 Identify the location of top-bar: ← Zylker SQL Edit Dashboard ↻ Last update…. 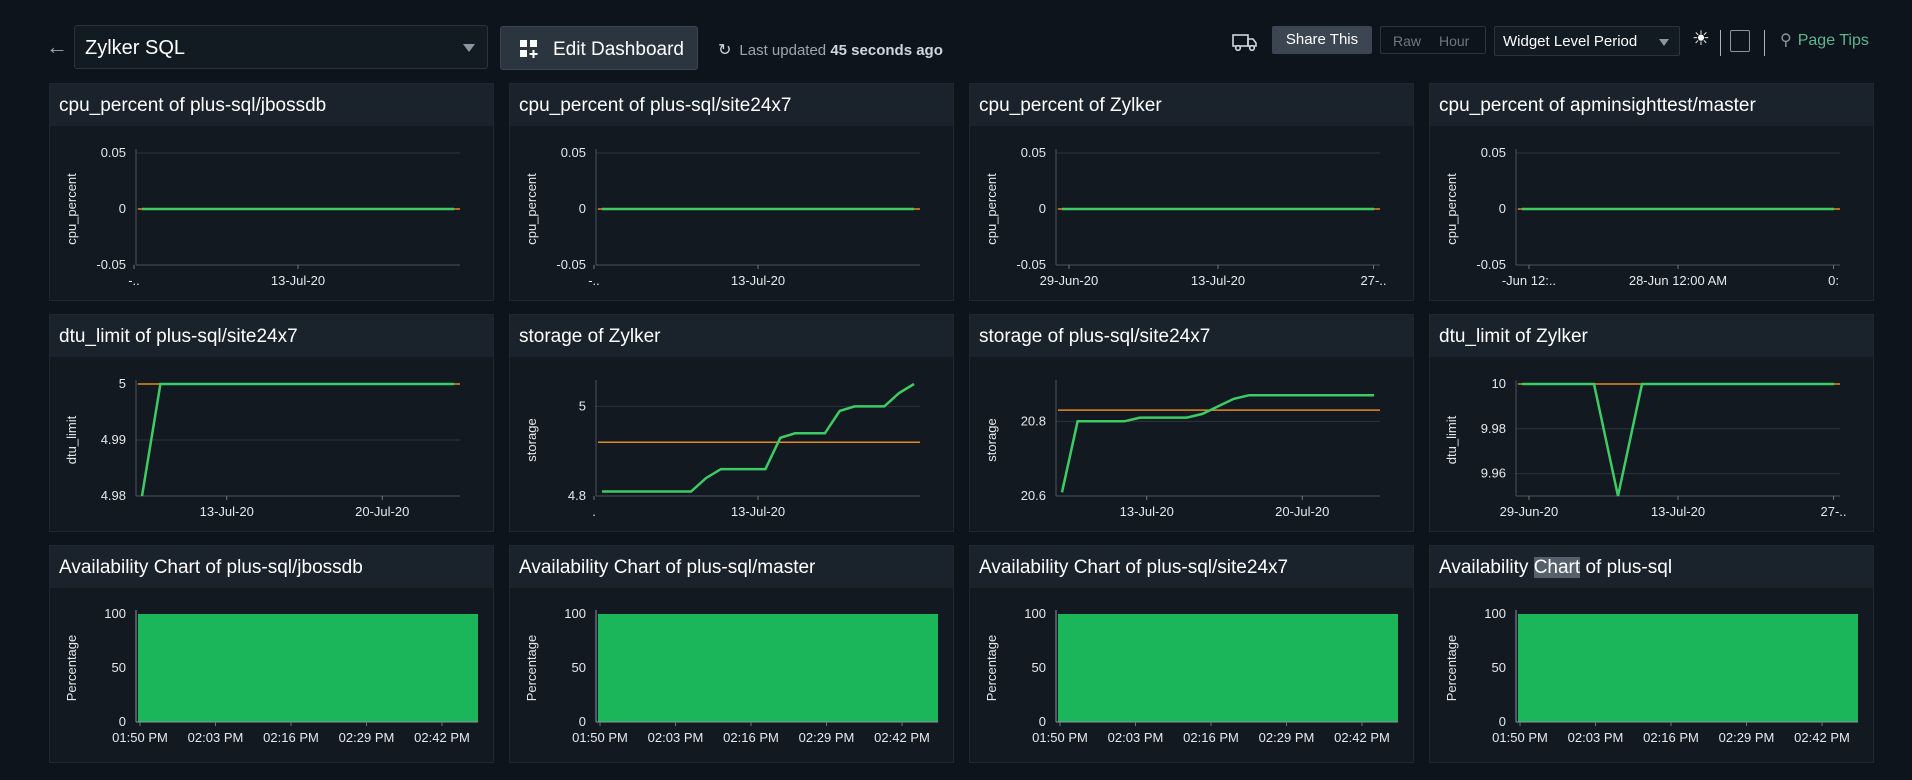
(956, 40).